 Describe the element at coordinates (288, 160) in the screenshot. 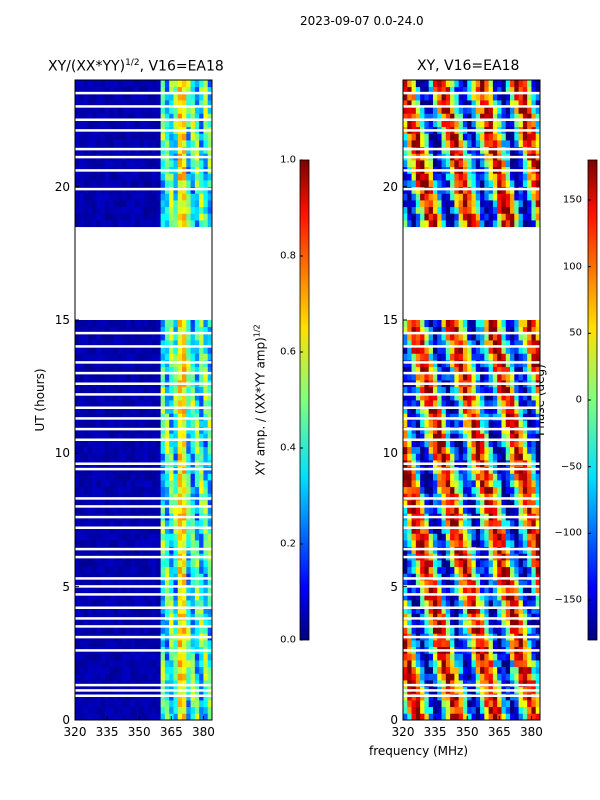

I see `colorbar1-tick-label: 1.0` at that location.